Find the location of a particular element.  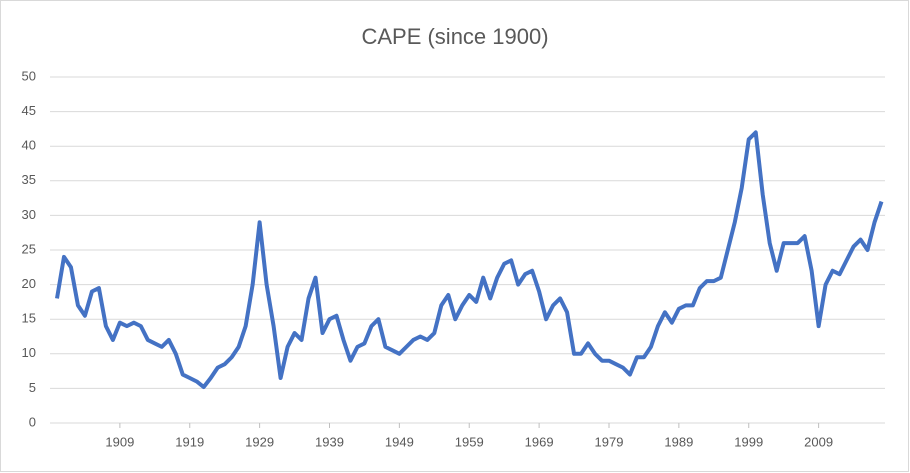

y-tick-label: 0 is located at coordinates (32, 421).